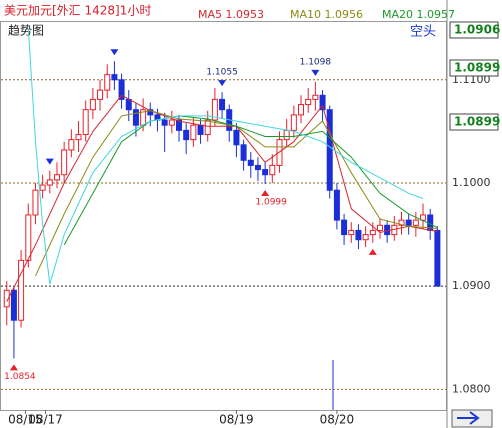  I want to click on x-tick-label: 08/15, so click(25, 420).